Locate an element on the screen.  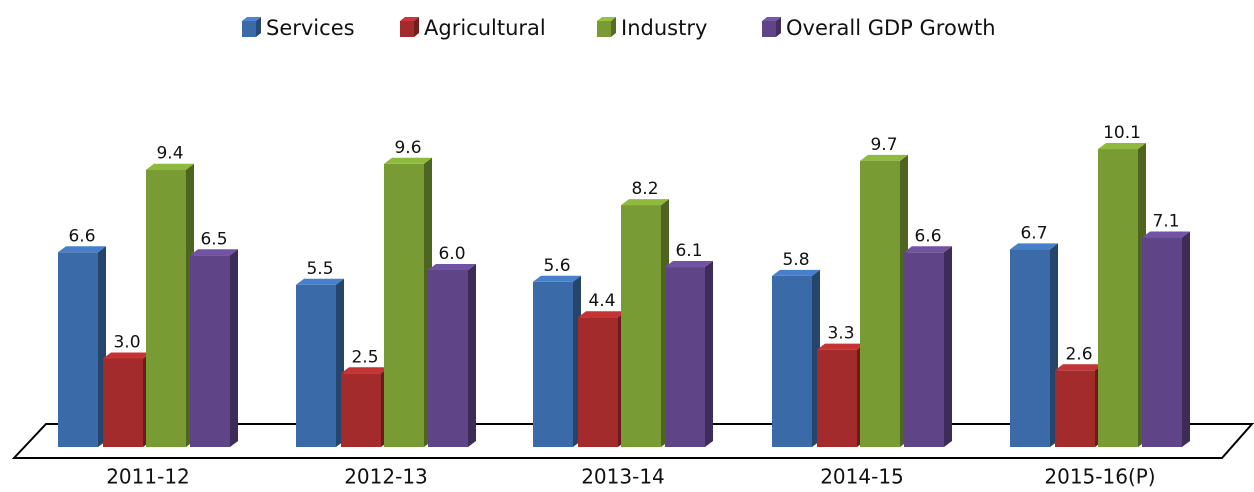
legend-label: Agricultural is located at coordinates (485, 28).